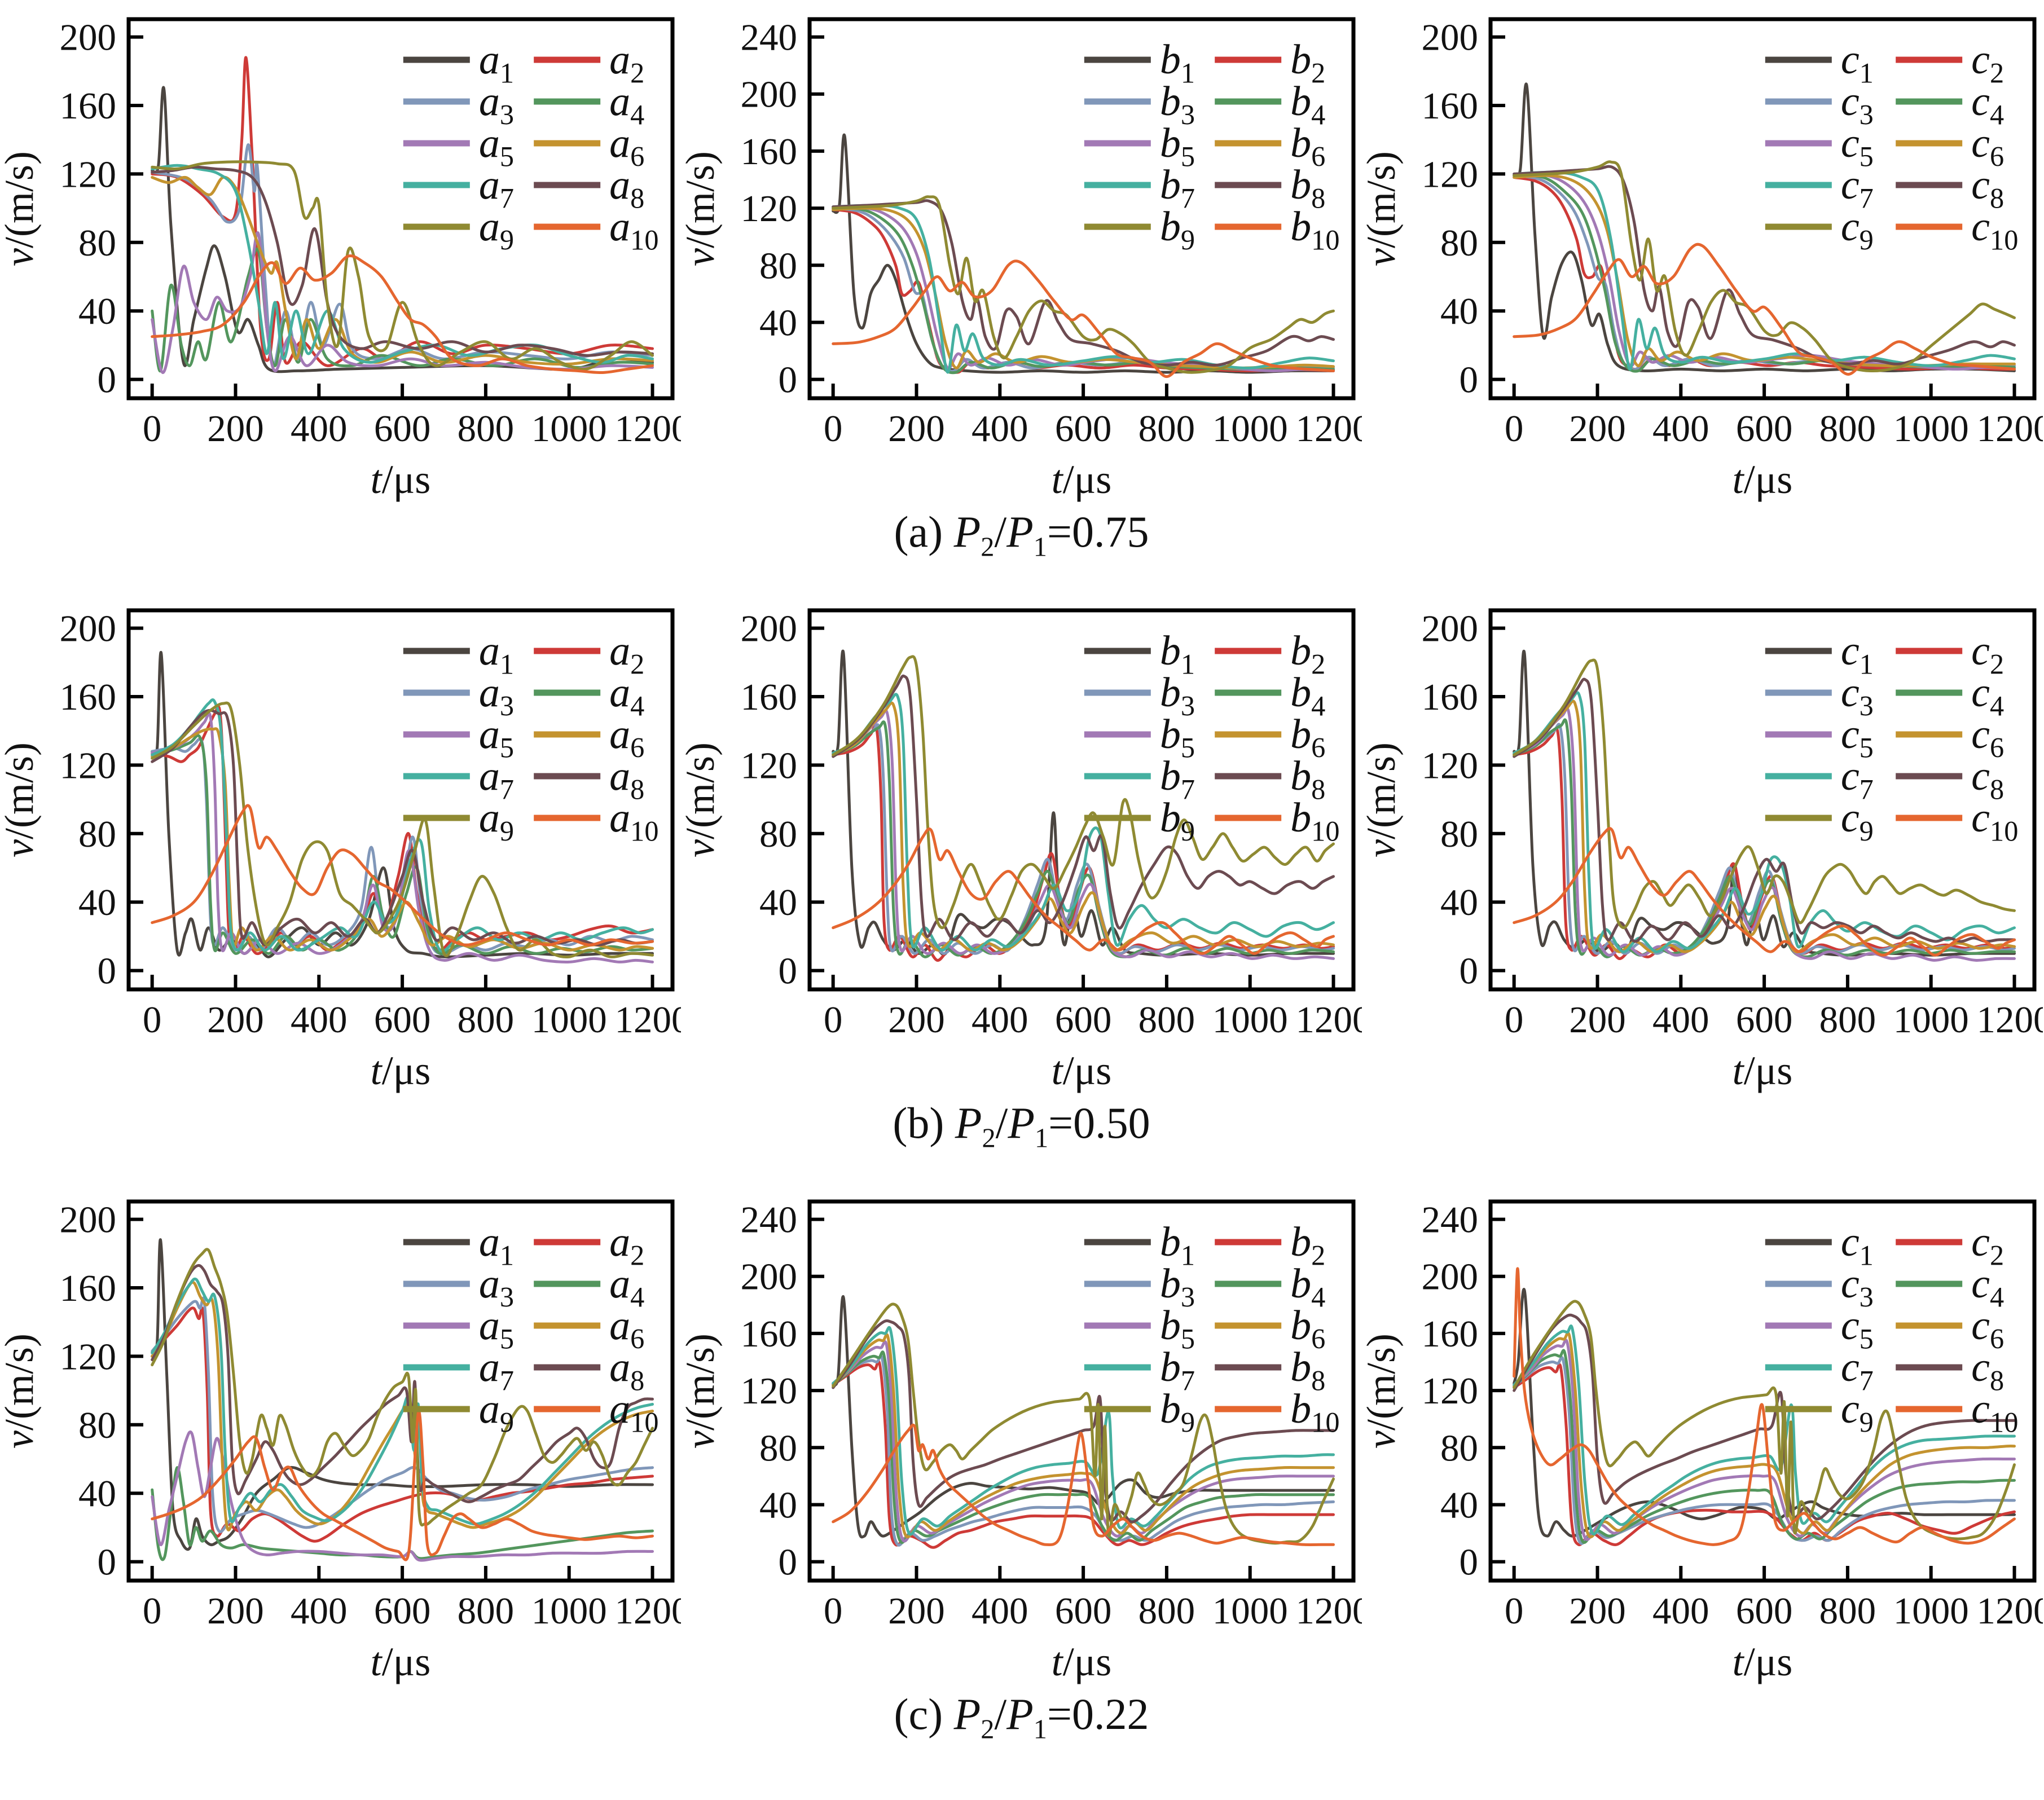 The width and height of the screenshot is (2044, 1800). I want to click on legend-item-c3: c3, so click(1819, 1287).